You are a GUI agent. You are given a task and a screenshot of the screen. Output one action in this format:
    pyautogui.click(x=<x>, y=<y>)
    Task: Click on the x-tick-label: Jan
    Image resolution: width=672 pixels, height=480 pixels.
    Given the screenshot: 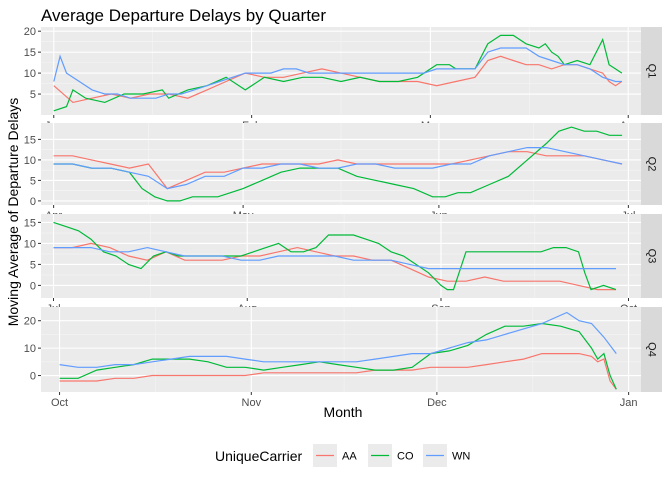 What is the action you would take?
    pyautogui.click(x=629, y=403)
    